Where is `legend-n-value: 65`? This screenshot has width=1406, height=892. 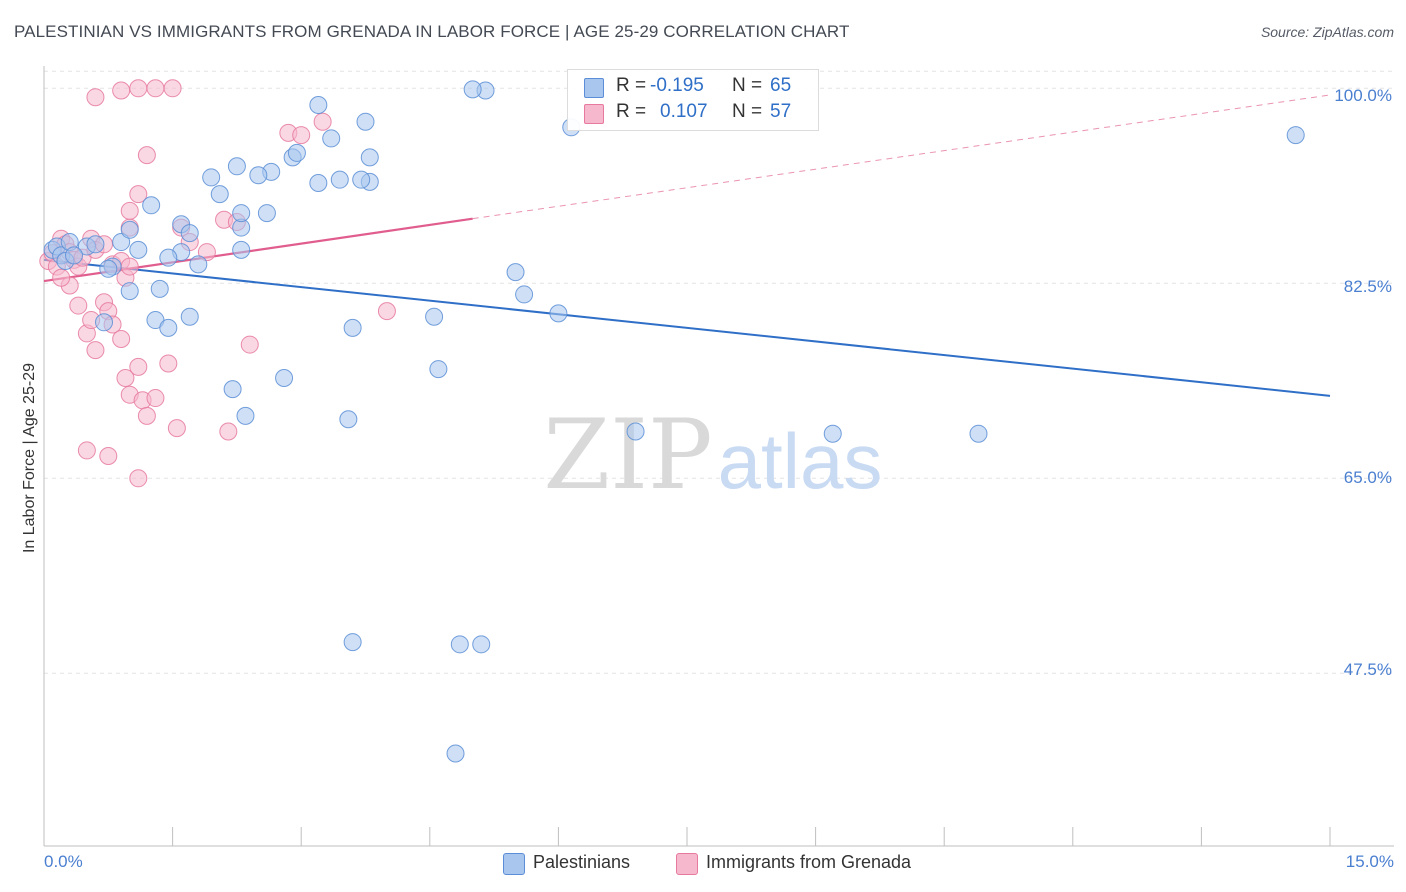 legend-n-value: 65 is located at coordinates (781, 85).